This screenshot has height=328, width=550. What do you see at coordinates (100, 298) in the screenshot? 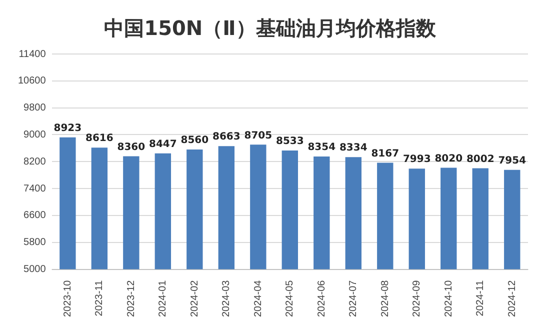
I see `x-tick-label: 2023-11` at bounding box center [100, 298].